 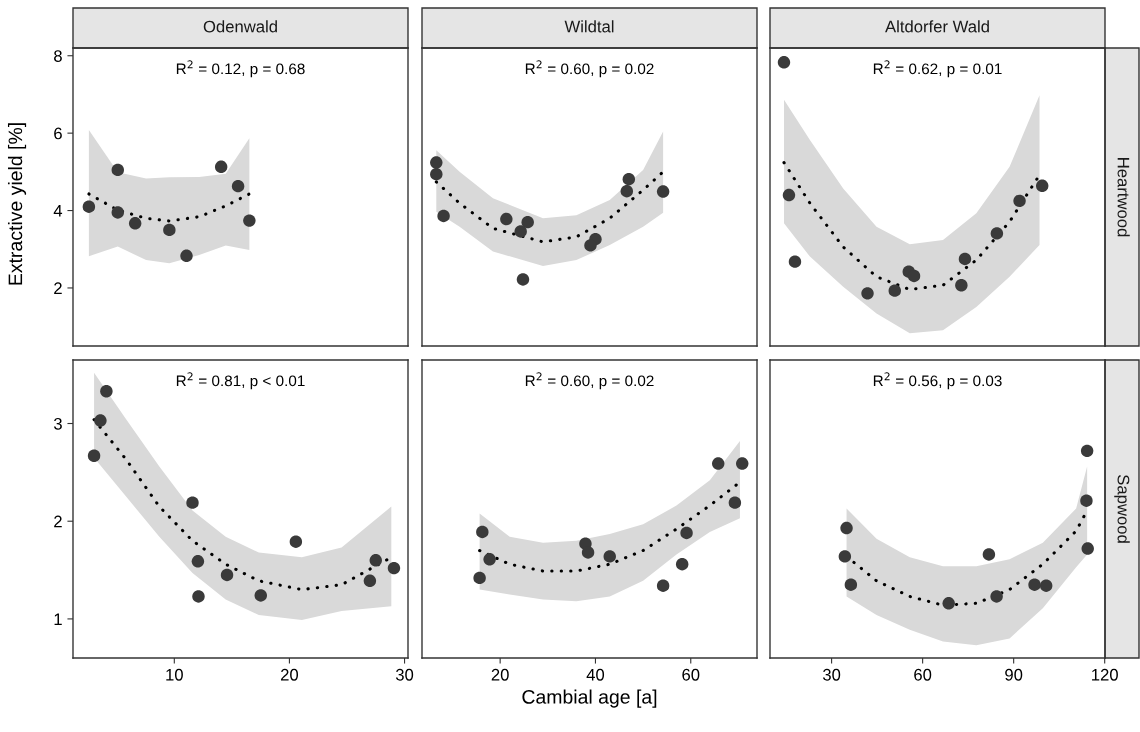 I want to click on chart-title: Wildtal, so click(x=589, y=26).